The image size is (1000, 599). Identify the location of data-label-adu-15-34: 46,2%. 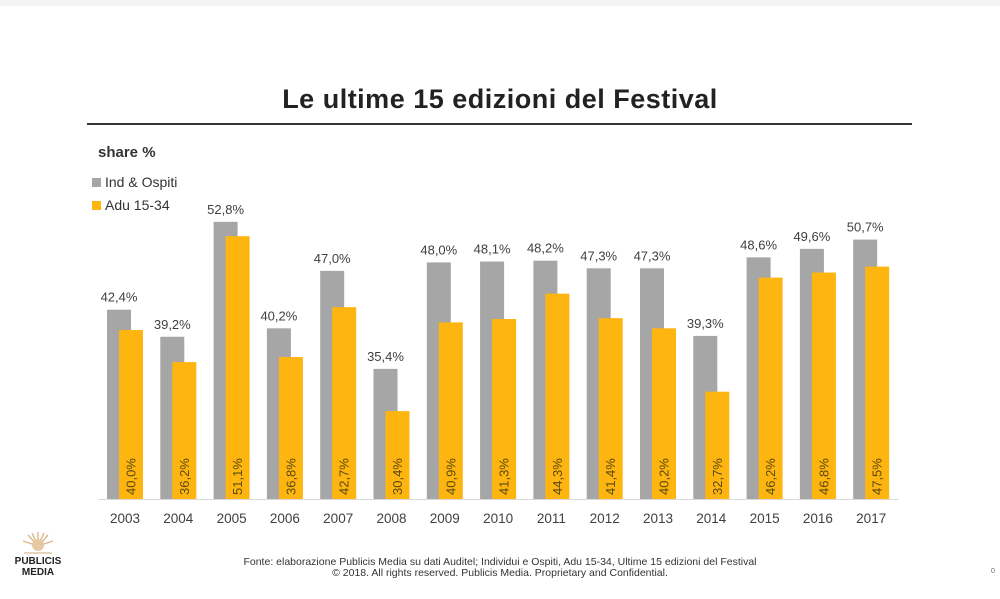
(770, 476).